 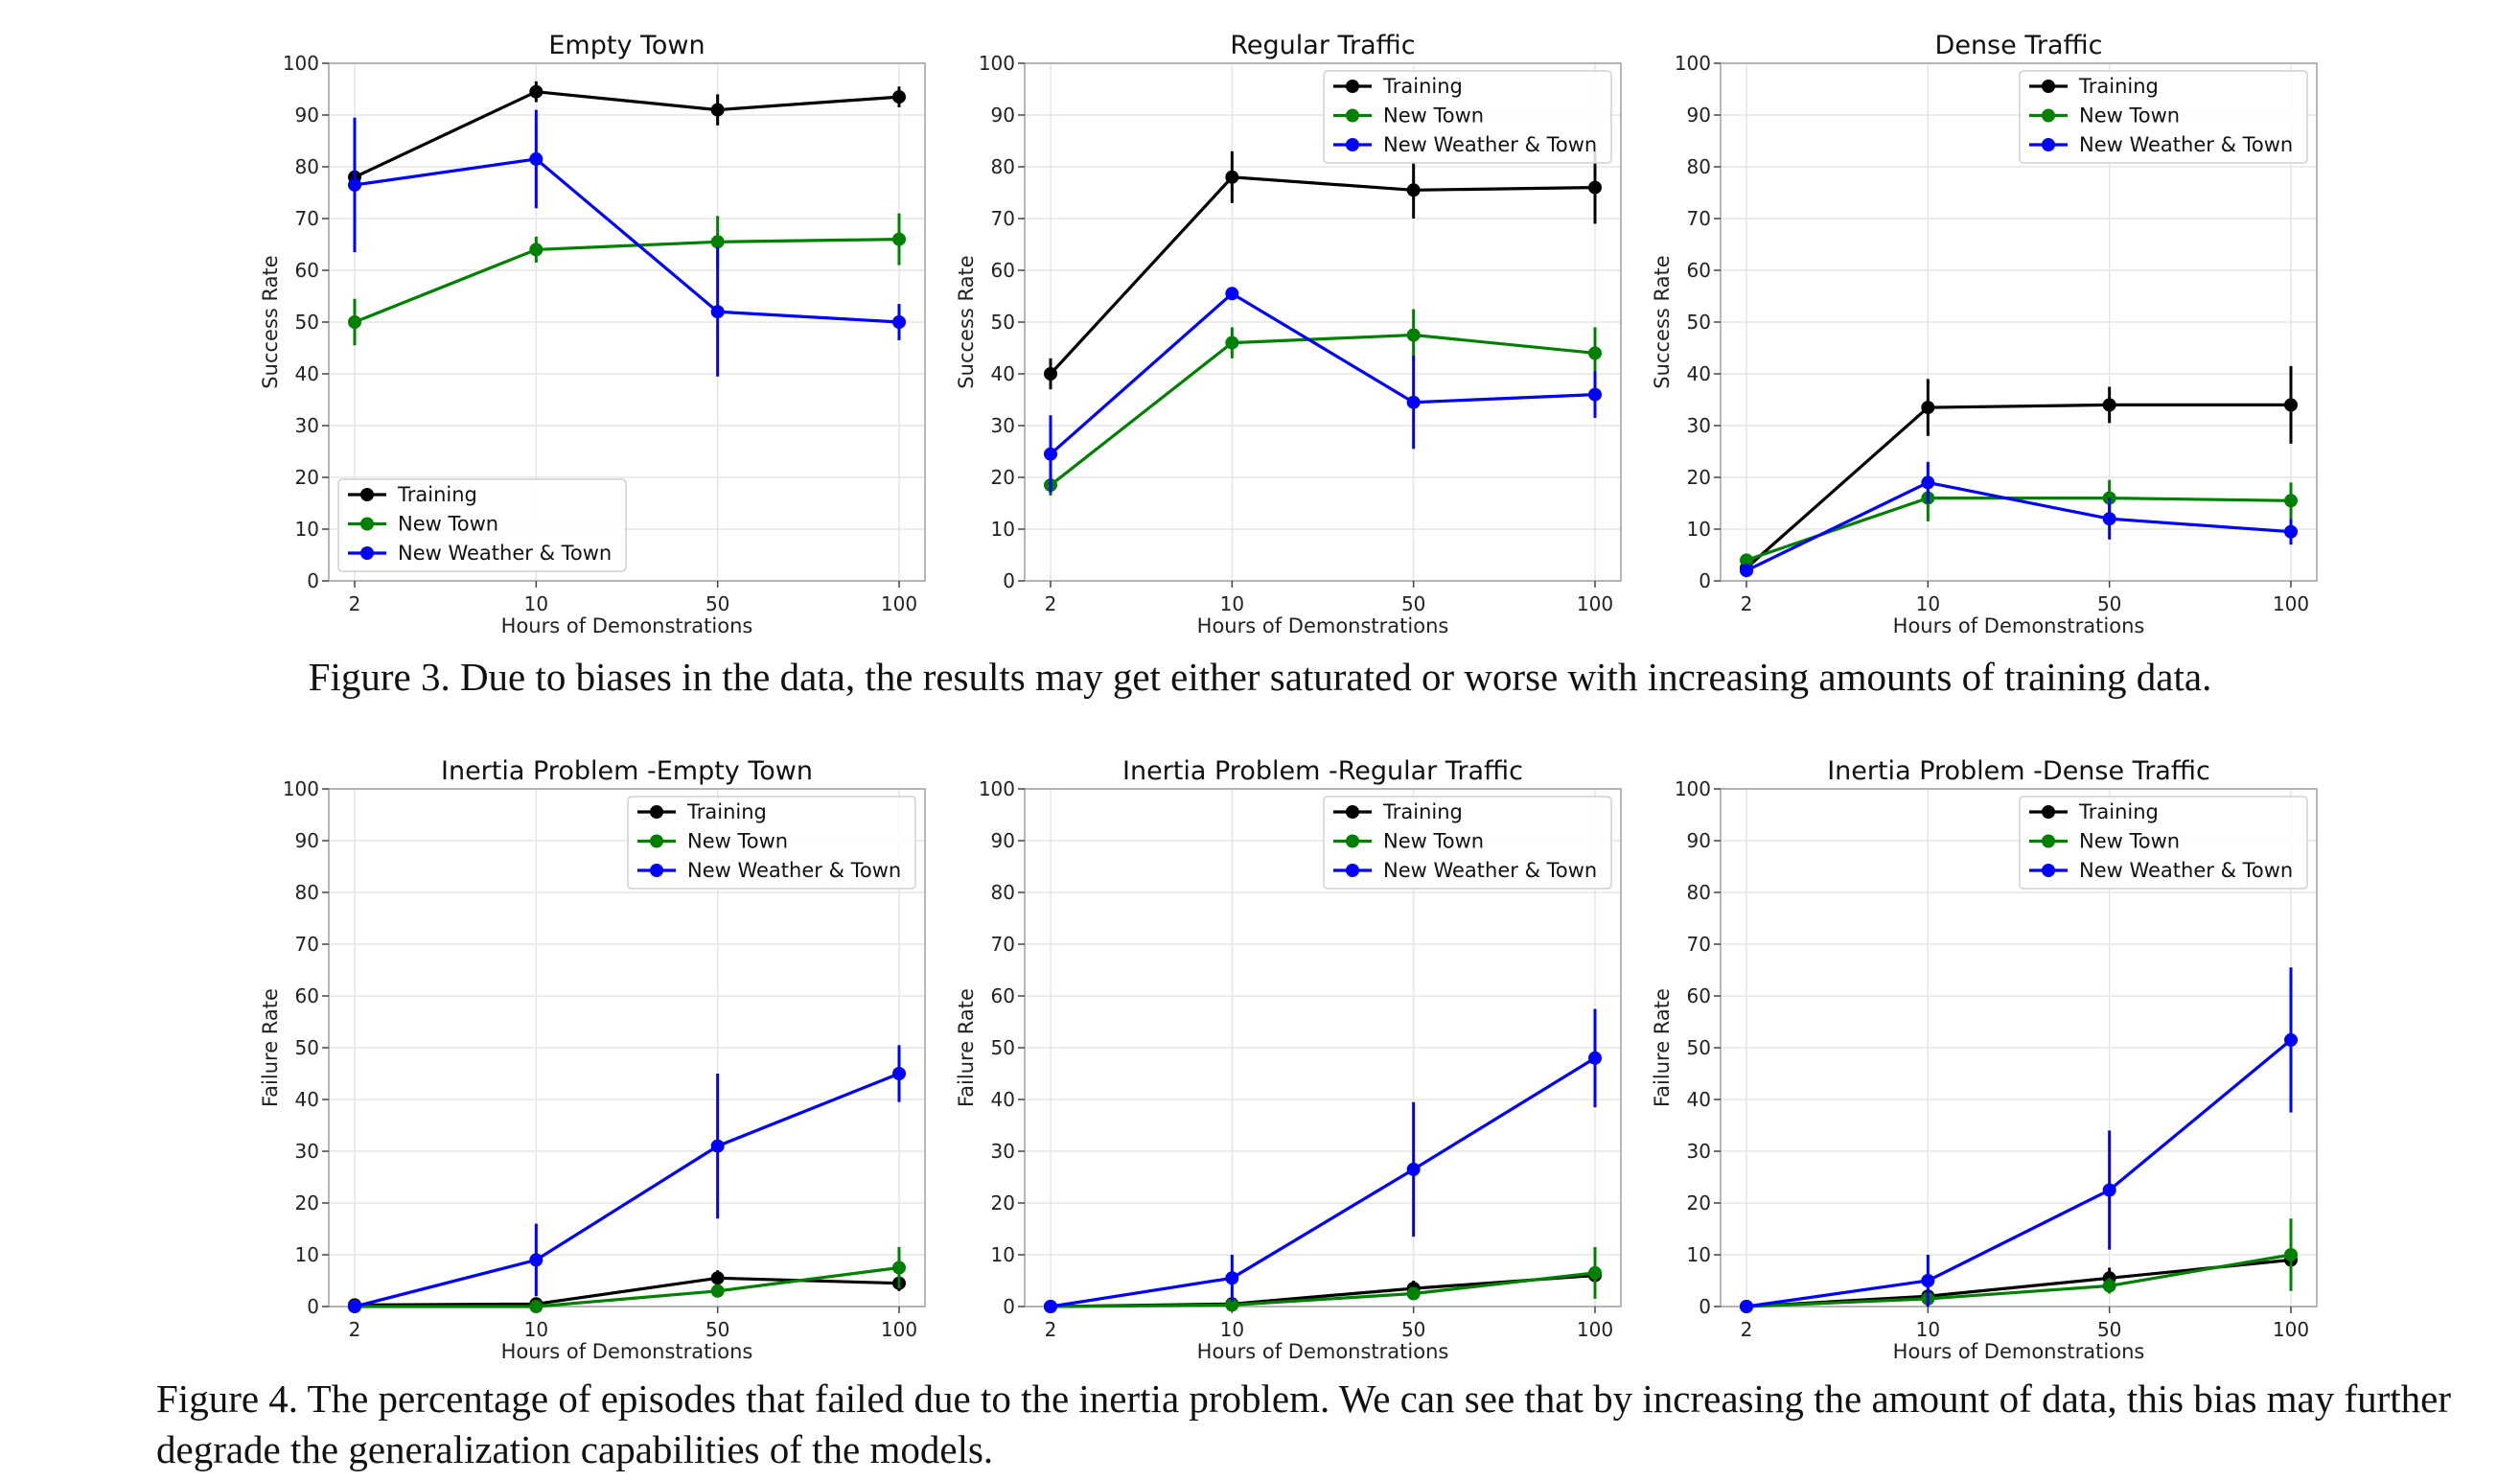 What do you see at coordinates (1322, 45) in the screenshot?
I see `chart-title: Regular Traffic` at bounding box center [1322, 45].